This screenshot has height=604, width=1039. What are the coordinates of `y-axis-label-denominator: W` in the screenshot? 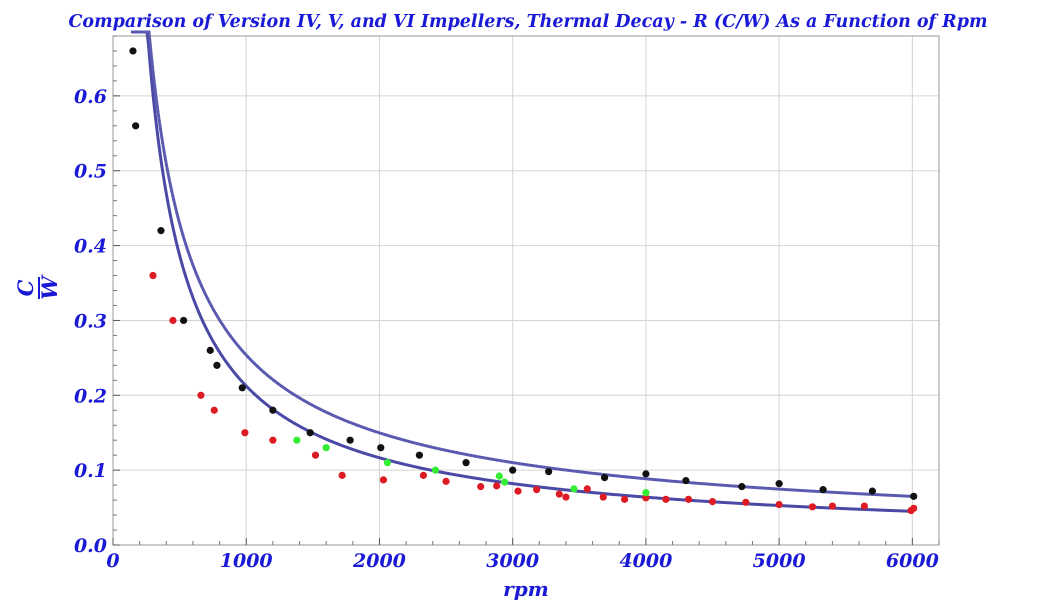 It's located at (49, 287).